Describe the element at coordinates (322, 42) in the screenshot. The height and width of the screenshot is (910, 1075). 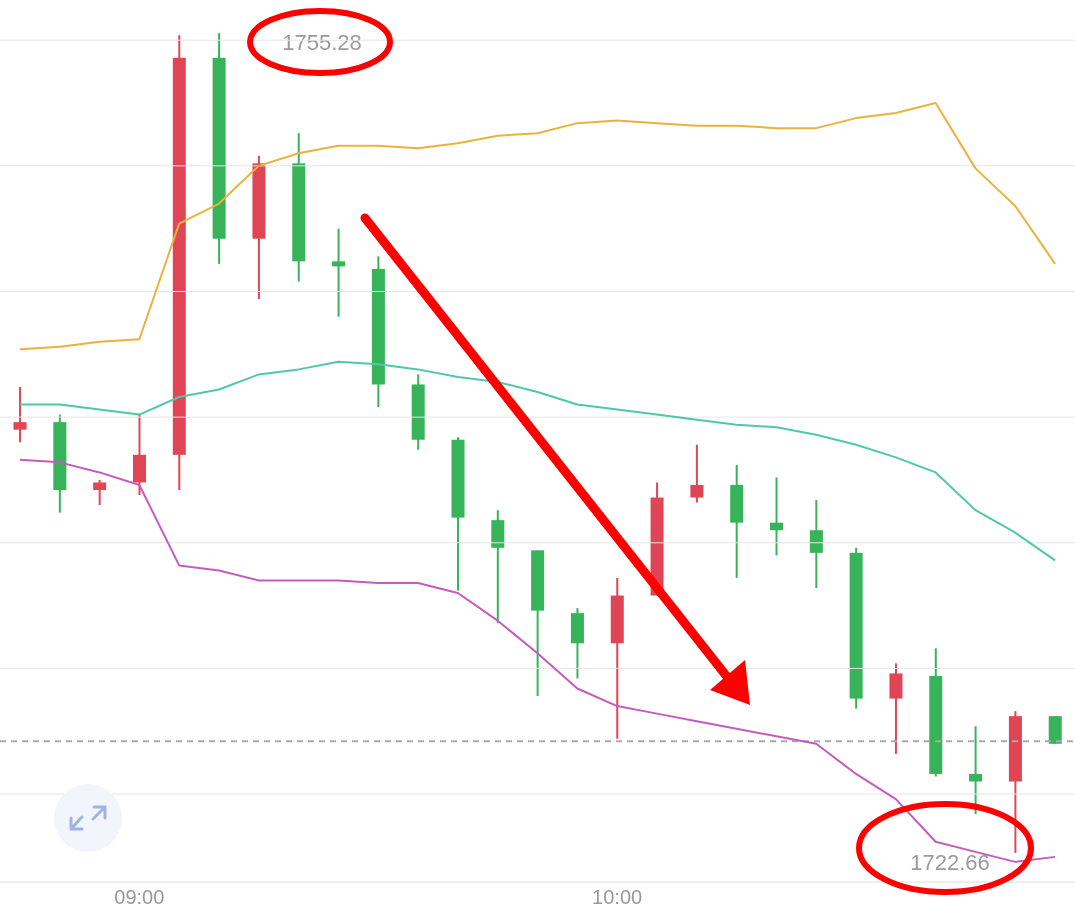
I see `annotation: 1755.28` at that location.